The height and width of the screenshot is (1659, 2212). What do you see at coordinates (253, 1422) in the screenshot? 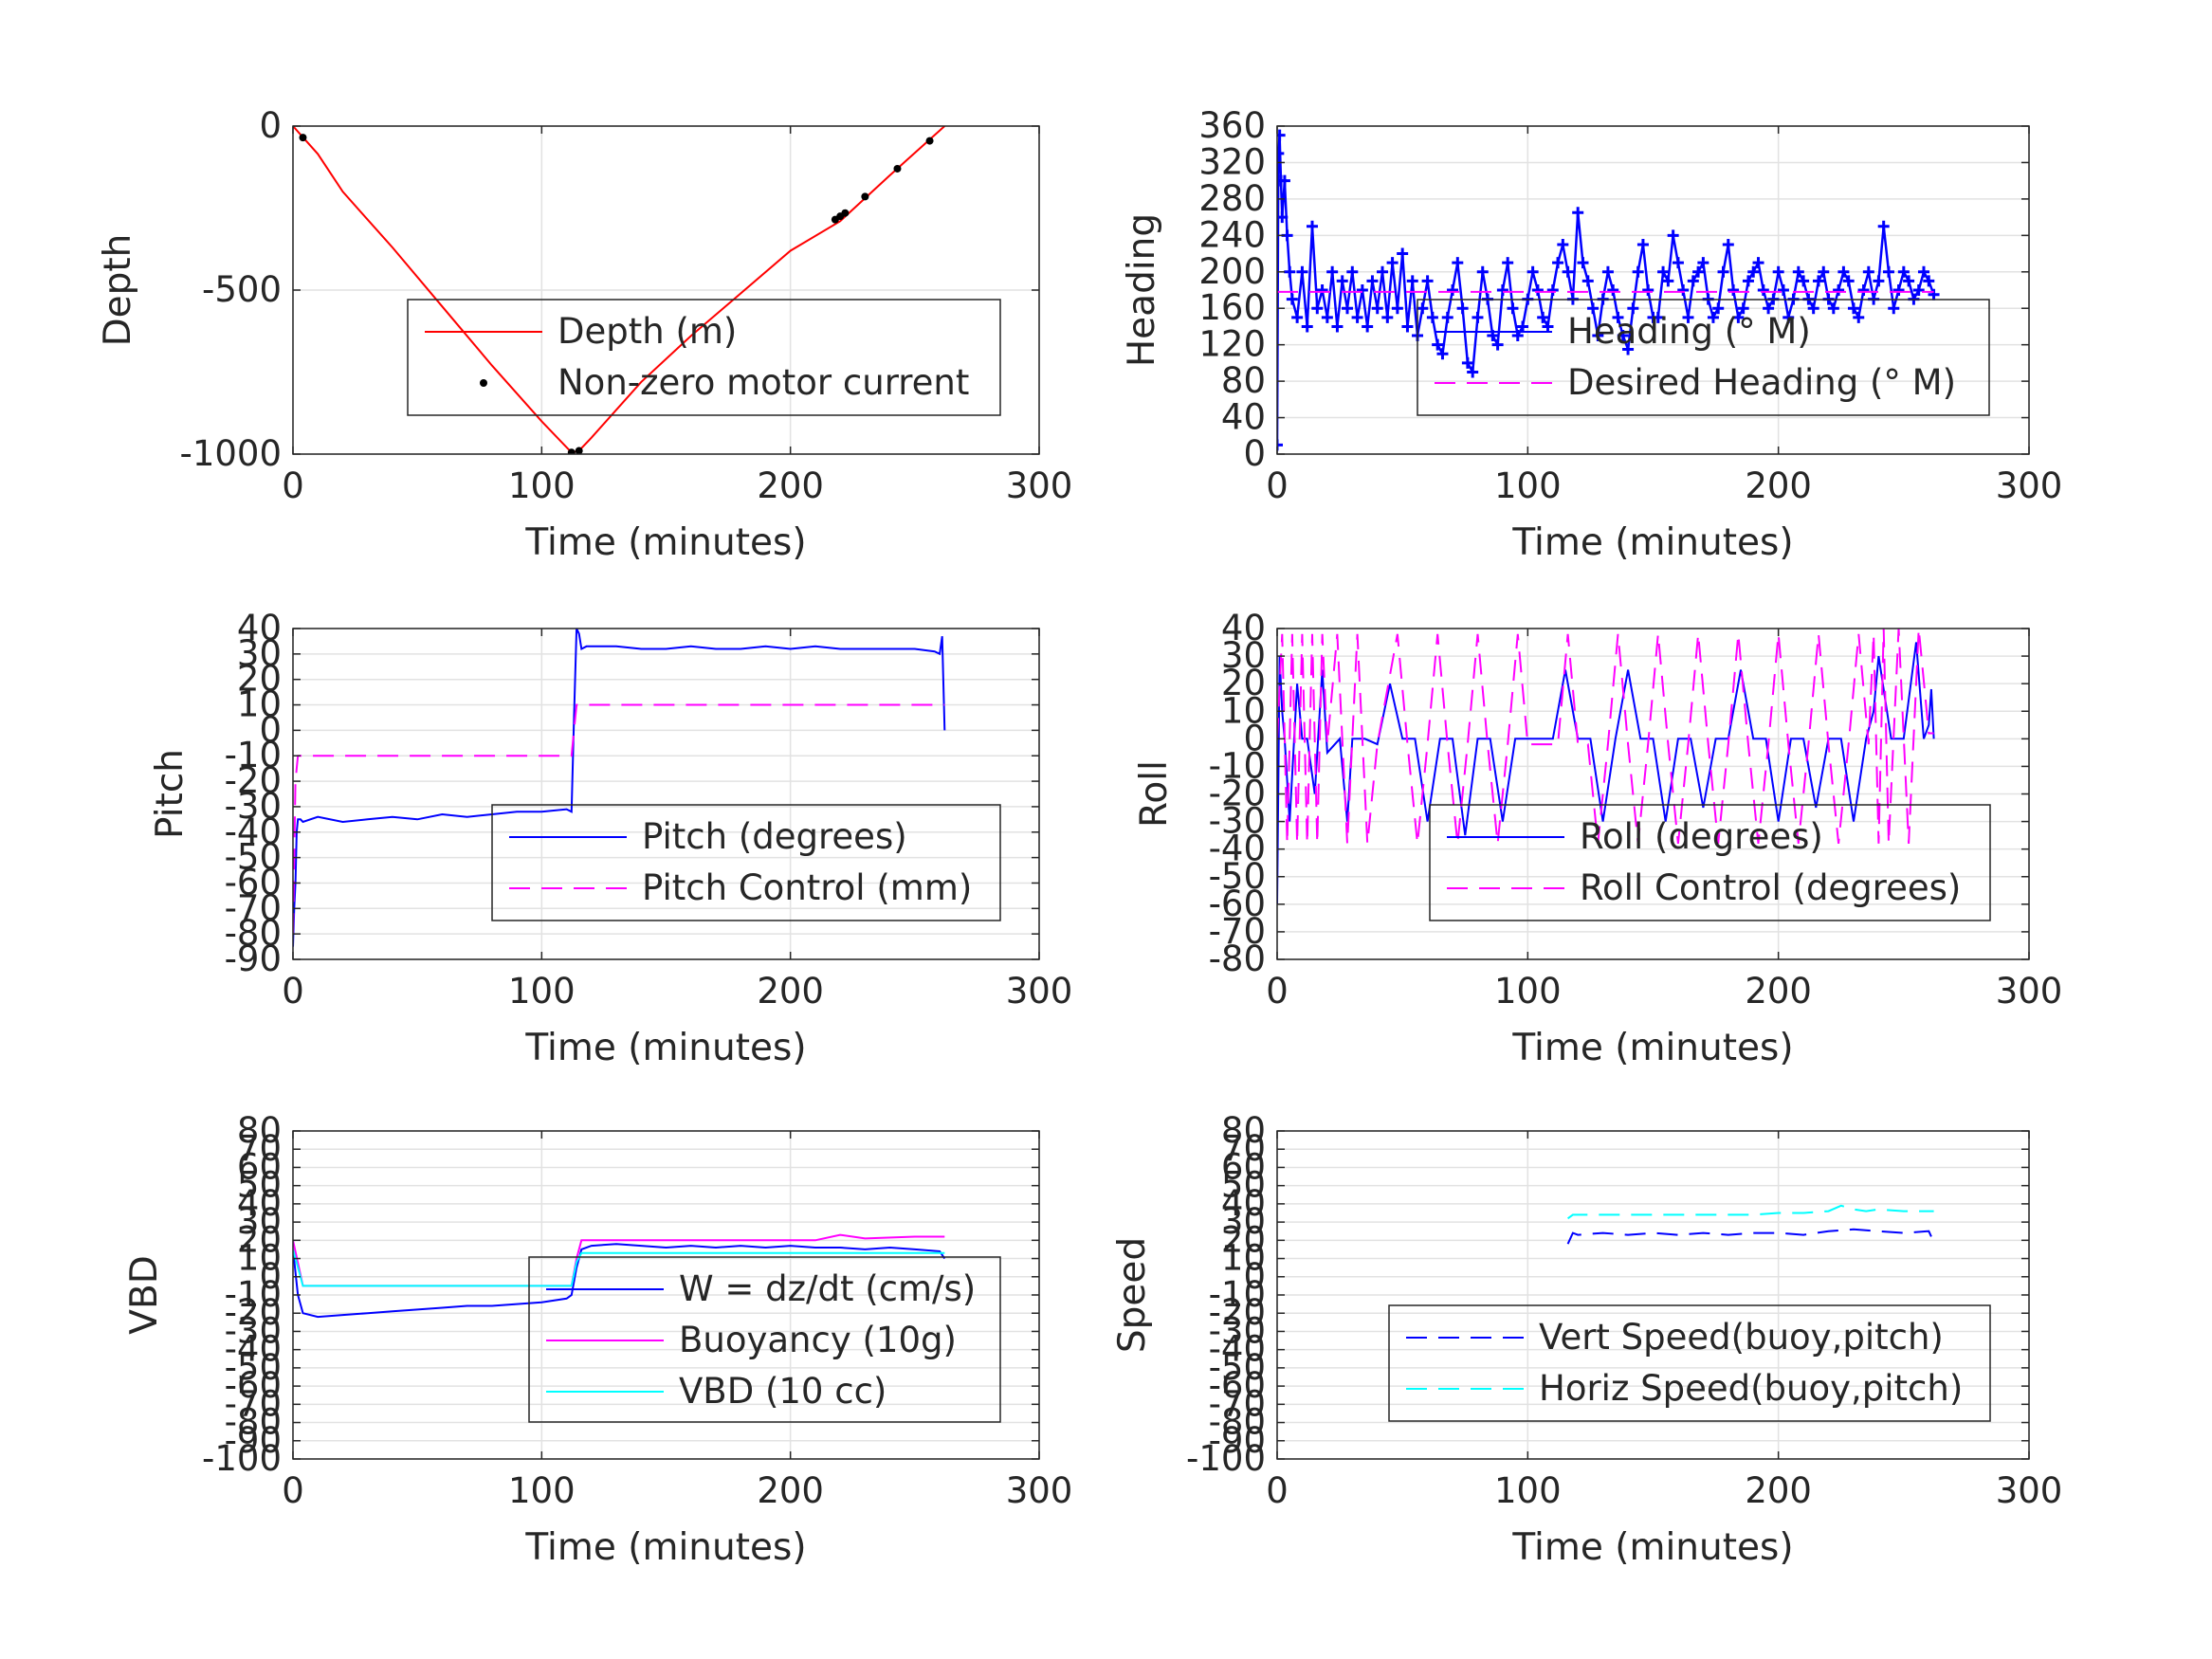
I see `y-tick-label: -80` at bounding box center [253, 1422].